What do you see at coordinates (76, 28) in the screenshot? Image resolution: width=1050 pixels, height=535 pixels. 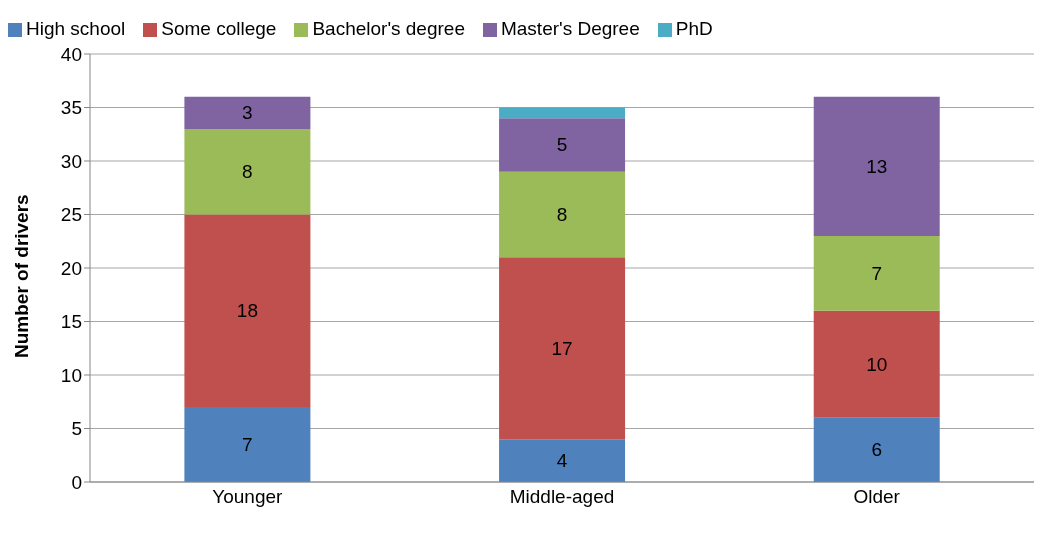 I see `legend-label: High school` at bounding box center [76, 28].